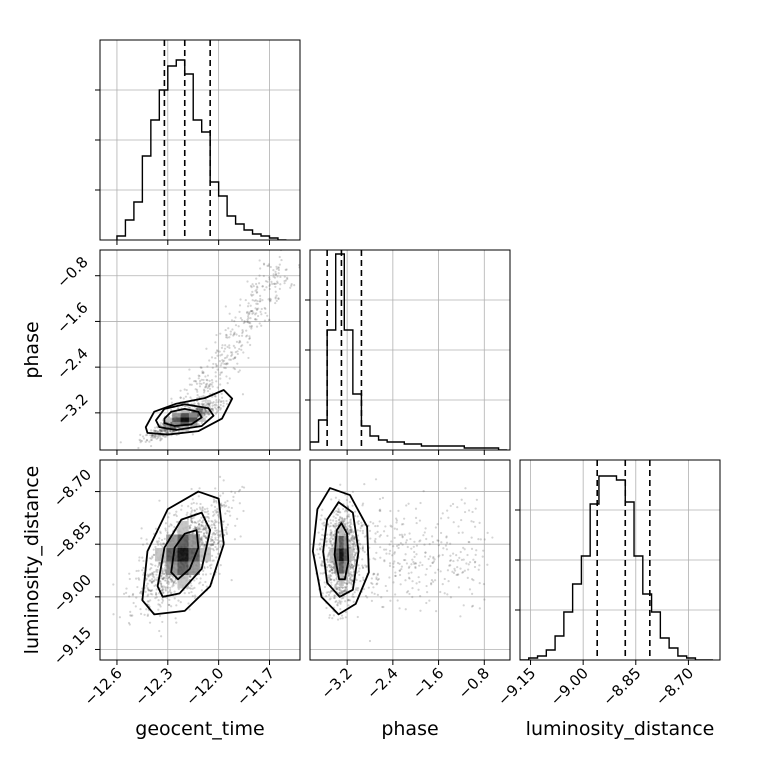  I want to click on contour-mid, so click(184, 554).